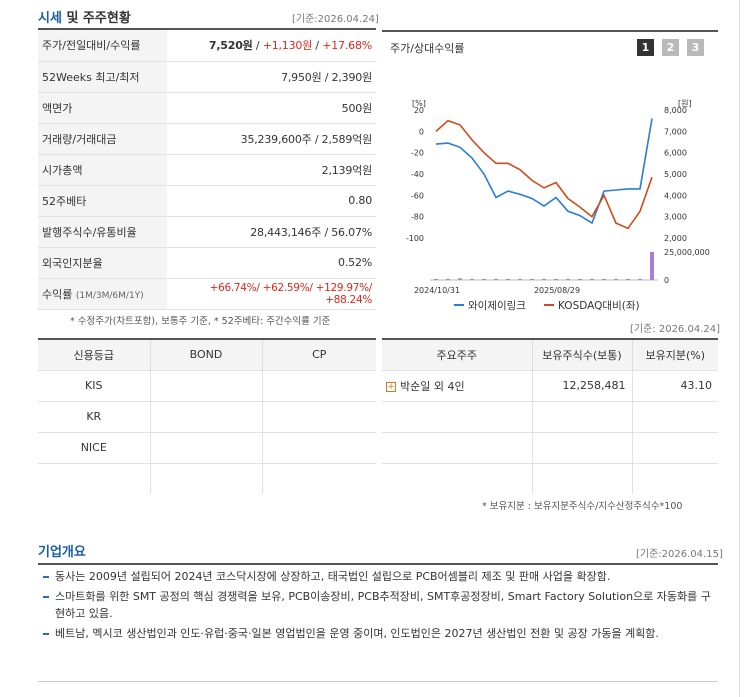 This screenshot has width=750, height=697. What do you see at coordinates (391, 386) in the screenshot?
I see `expand-plus-icon: +` at bounding box center [391, 386].